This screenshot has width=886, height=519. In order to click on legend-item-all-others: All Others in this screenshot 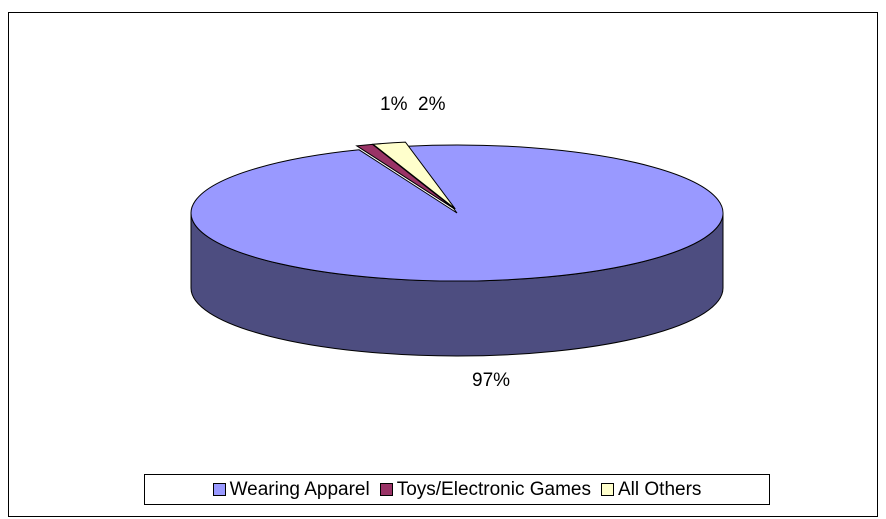, I will do `click(651, 490)`.